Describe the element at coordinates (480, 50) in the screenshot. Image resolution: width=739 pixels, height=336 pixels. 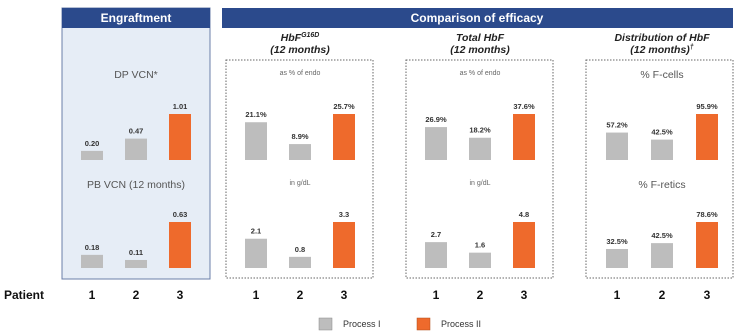
I see `total-hbf-subtitle: (12 months)` at that location.